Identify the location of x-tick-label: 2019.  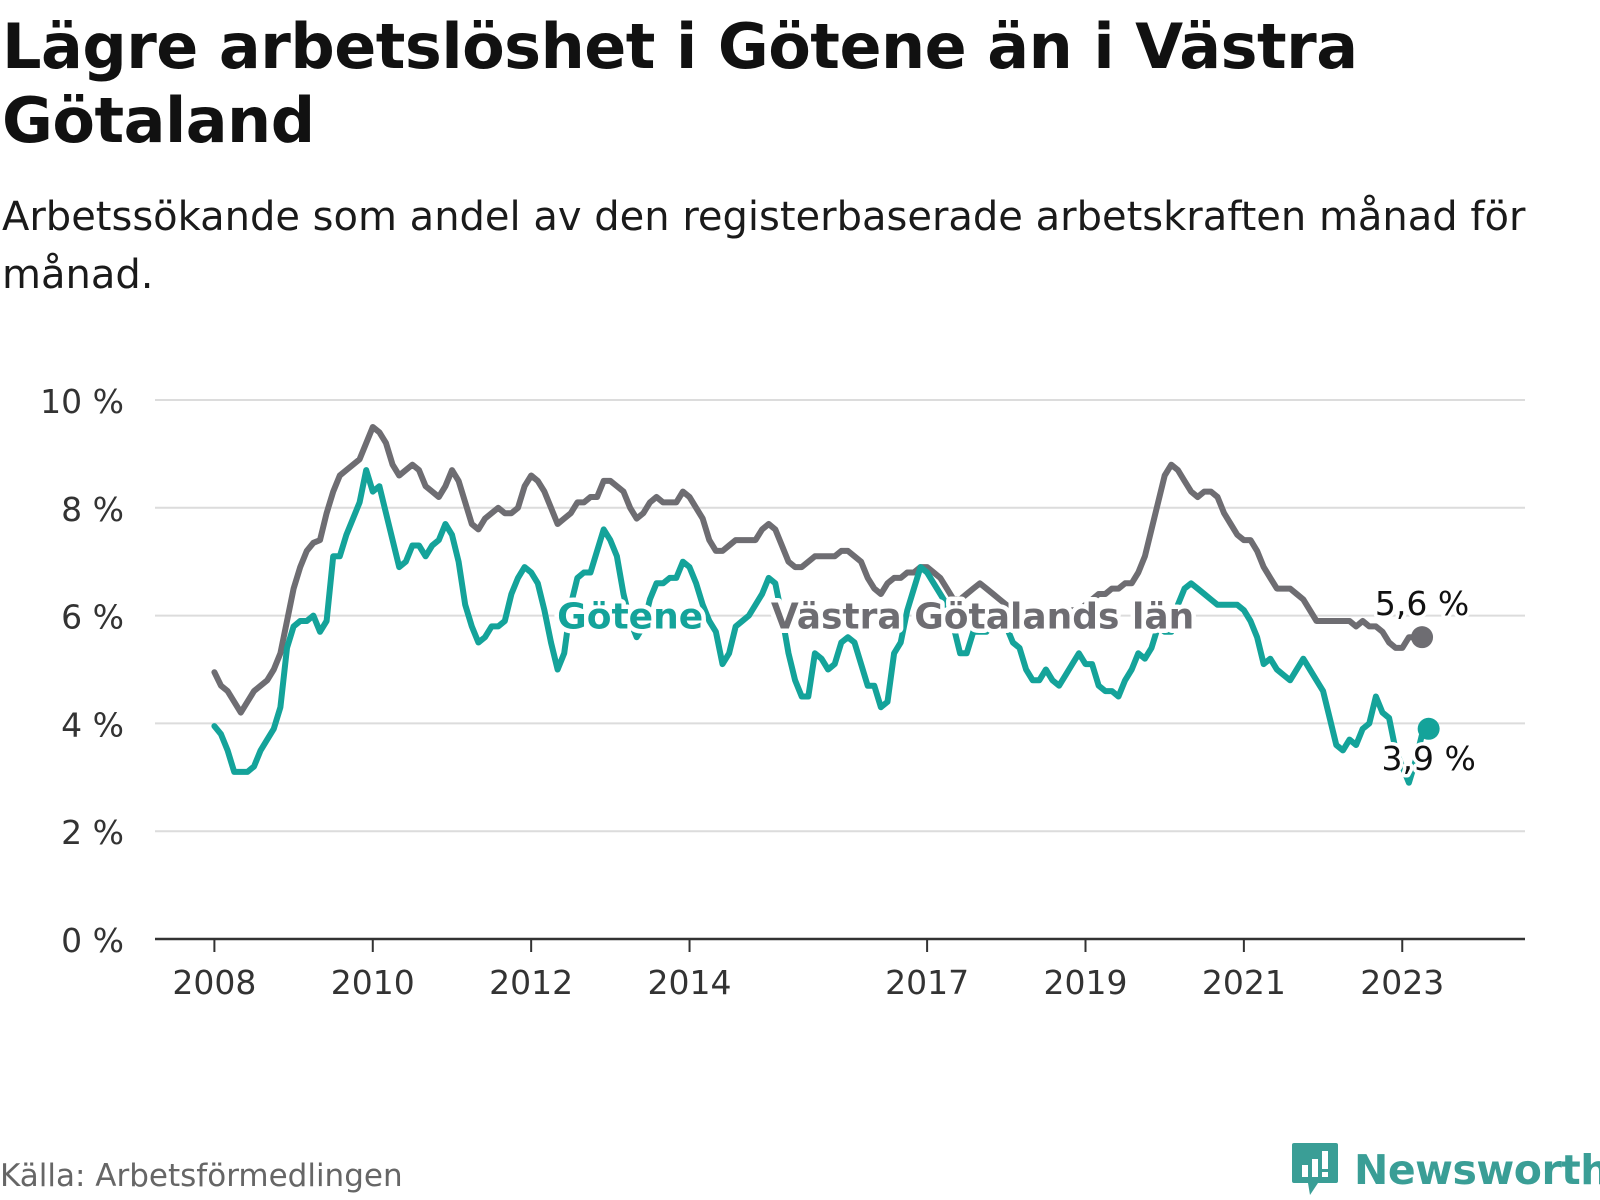
(1085, 982).